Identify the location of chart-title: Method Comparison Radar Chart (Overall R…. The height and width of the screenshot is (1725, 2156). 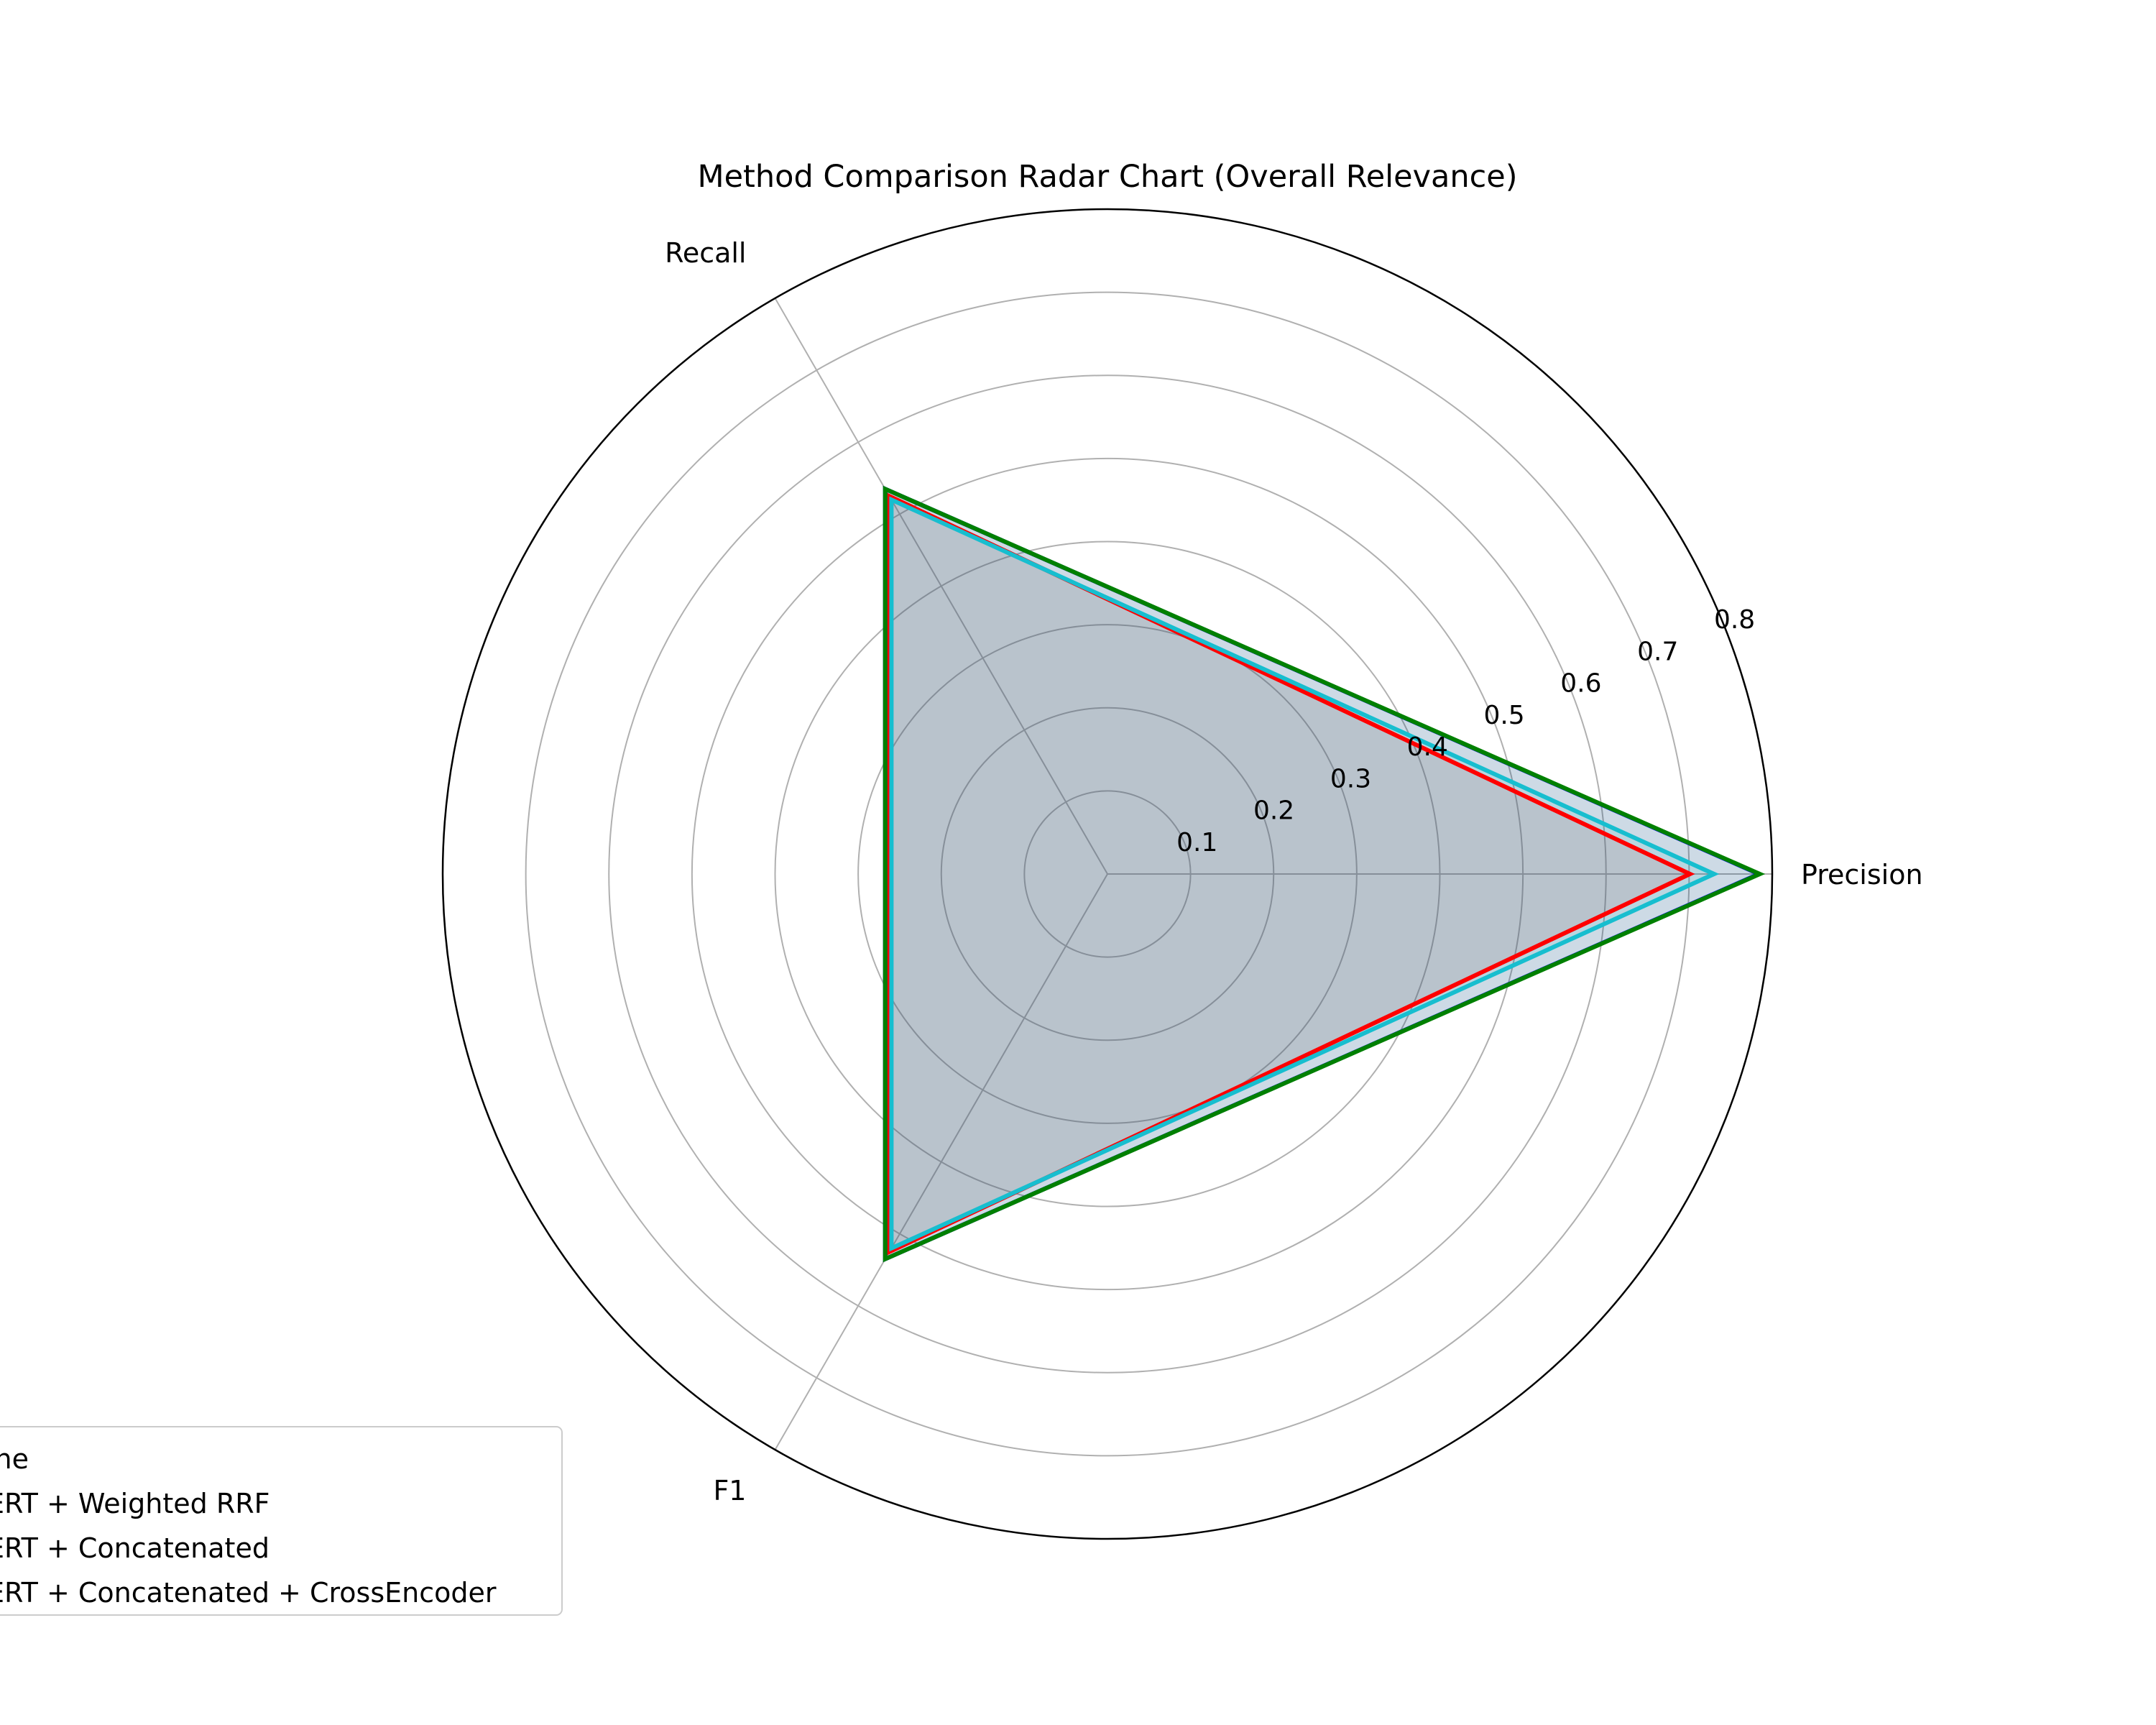
(1107, 177).